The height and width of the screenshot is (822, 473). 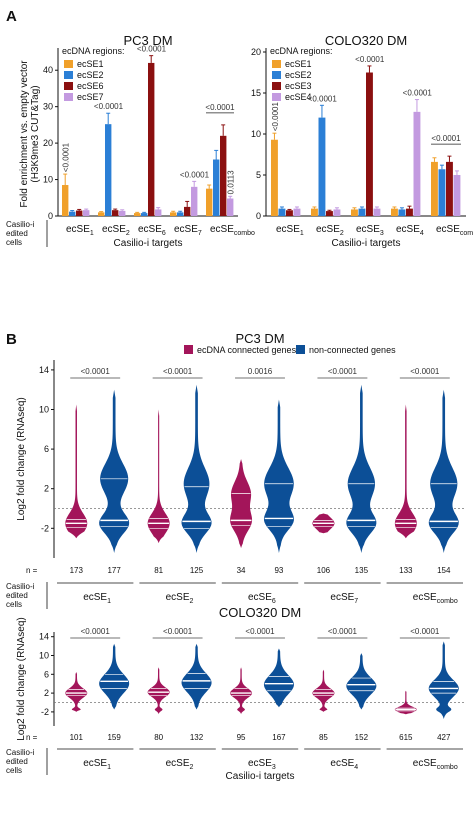 What do you see at coordinates (343, 631) in the screenshot?
I see `violin-pvalue-1-3: <0.0001` at bounding box center [343, 631].